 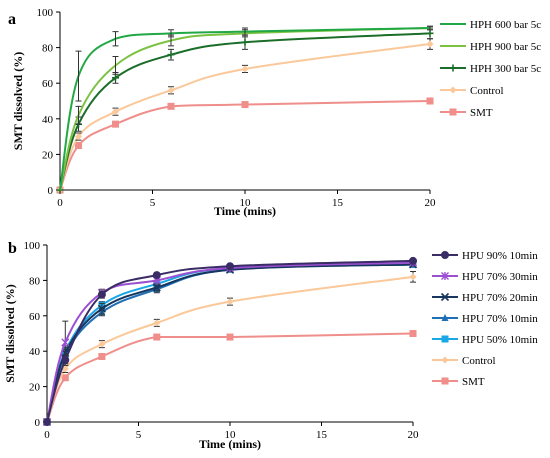 I want to click on legend-entry: HPU 50% 10min, so click(x=500, y=340).